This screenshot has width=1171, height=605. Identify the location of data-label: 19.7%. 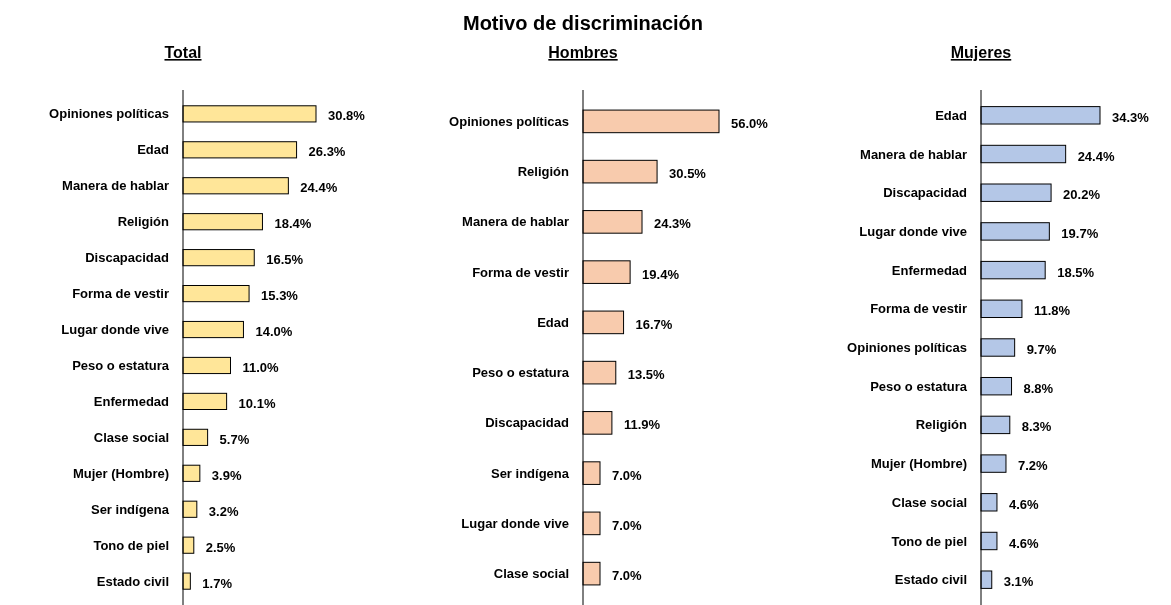
(1080, 233).